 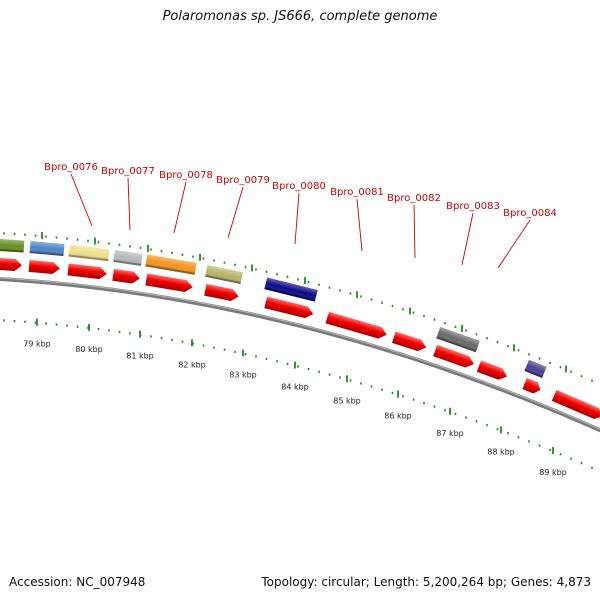 What do you see at coordinates (414, 198) in the screenshot?
I see `gene-label: Bpro_0082` at bounding box center [414, 198].